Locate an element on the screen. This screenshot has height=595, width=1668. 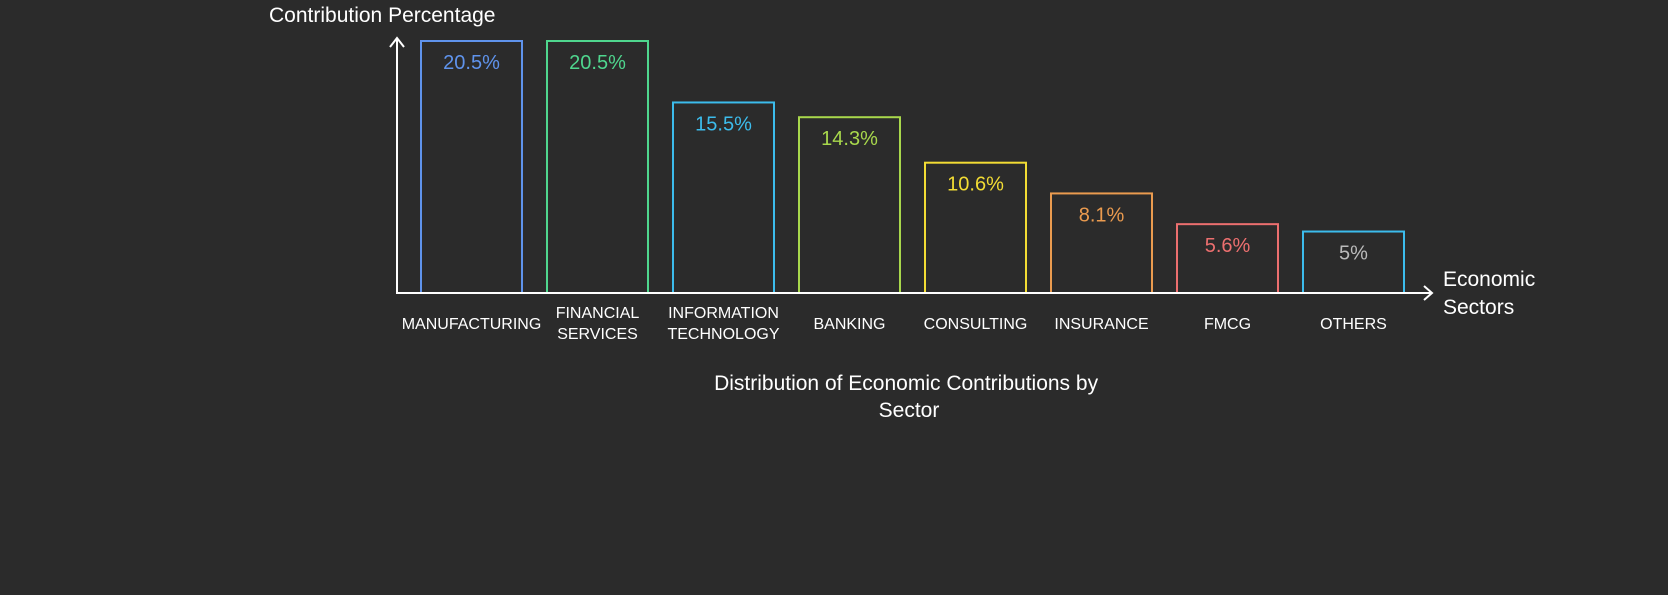
x-axis-arrowhead is located at coordinates (1428, 293).